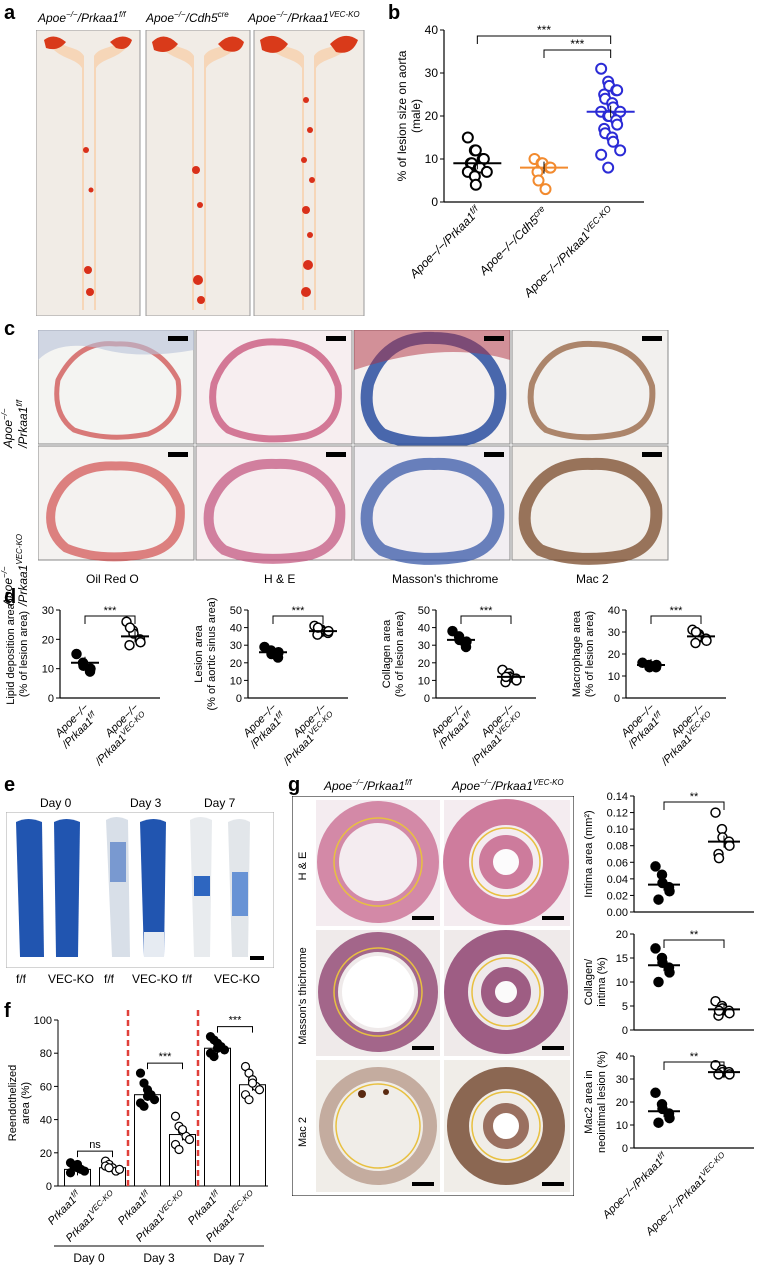  What do you see at coordinates (136, 887) in the screenshot?
I see `carotid-day3` at bounding box center [136, 887].